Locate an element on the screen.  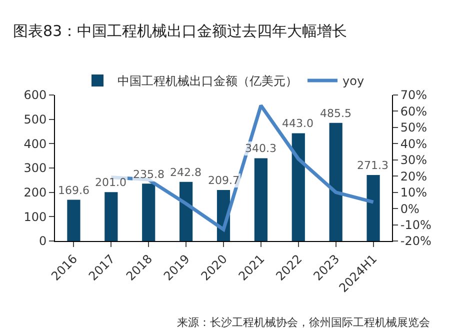
y-tick-label: 400 is located at coordinates (35, 143).